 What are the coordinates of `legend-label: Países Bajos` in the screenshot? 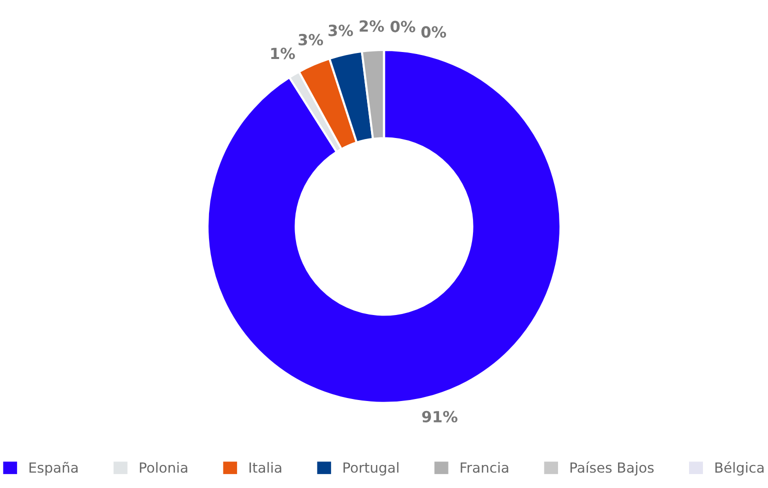 It's located at (612, 469).